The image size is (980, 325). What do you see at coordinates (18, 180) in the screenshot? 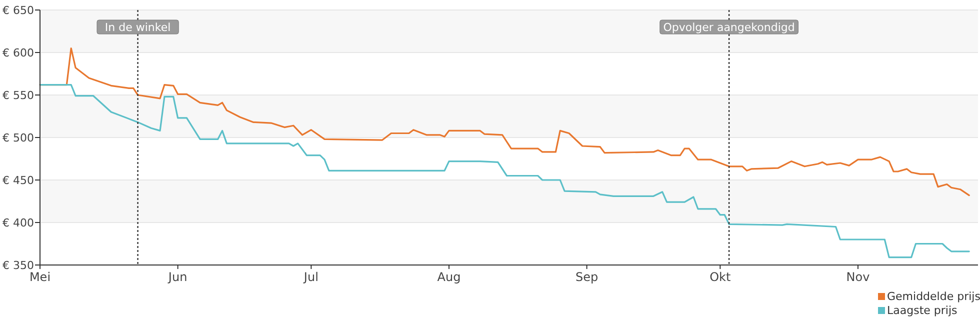
I see `y-tick-label: € 450` at bounding box center [18, 180].